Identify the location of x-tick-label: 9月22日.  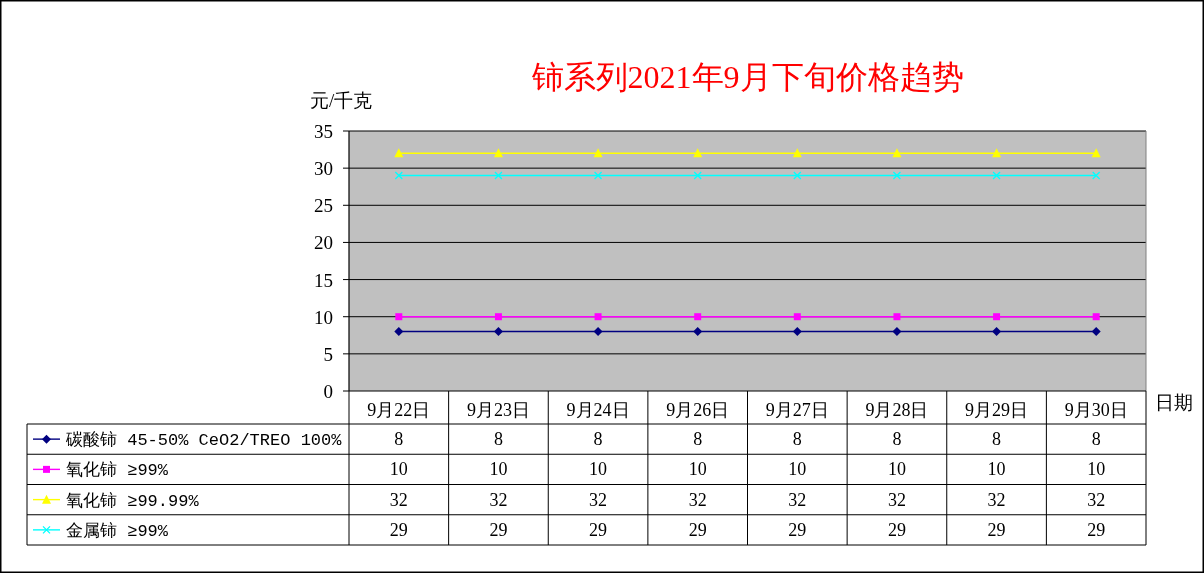
(399, 410).